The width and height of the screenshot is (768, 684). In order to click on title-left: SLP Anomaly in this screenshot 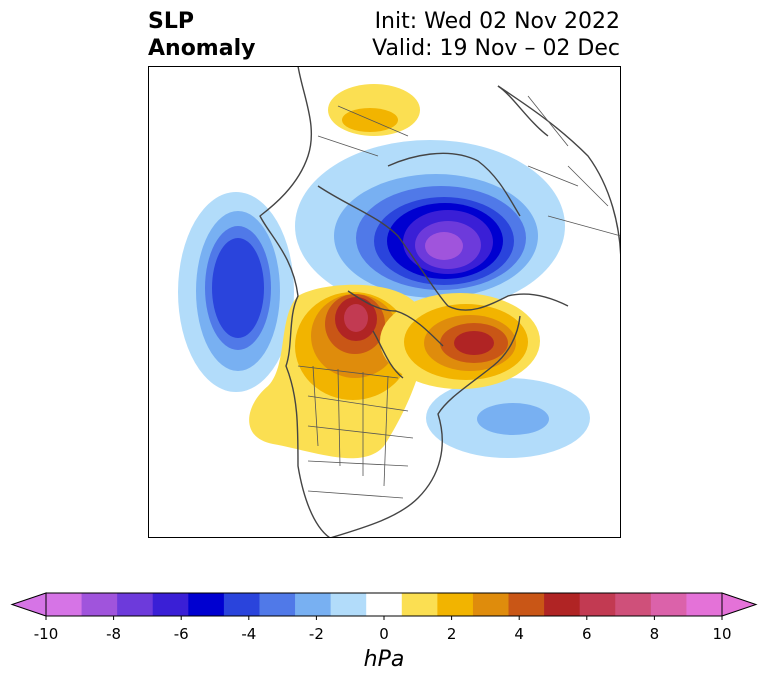, I will do `click(201, 35)`.